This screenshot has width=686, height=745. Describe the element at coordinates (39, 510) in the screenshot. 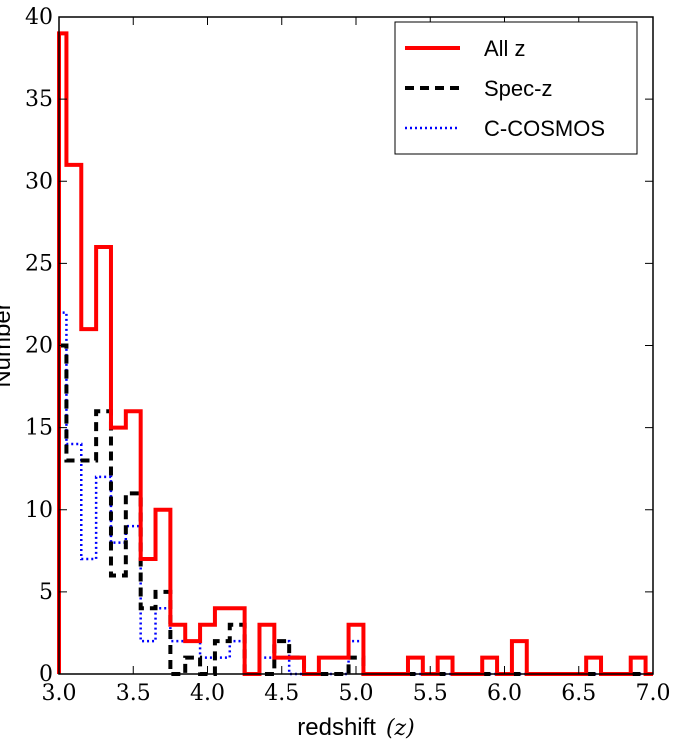

I see `y-tick-label: 10` at that location.